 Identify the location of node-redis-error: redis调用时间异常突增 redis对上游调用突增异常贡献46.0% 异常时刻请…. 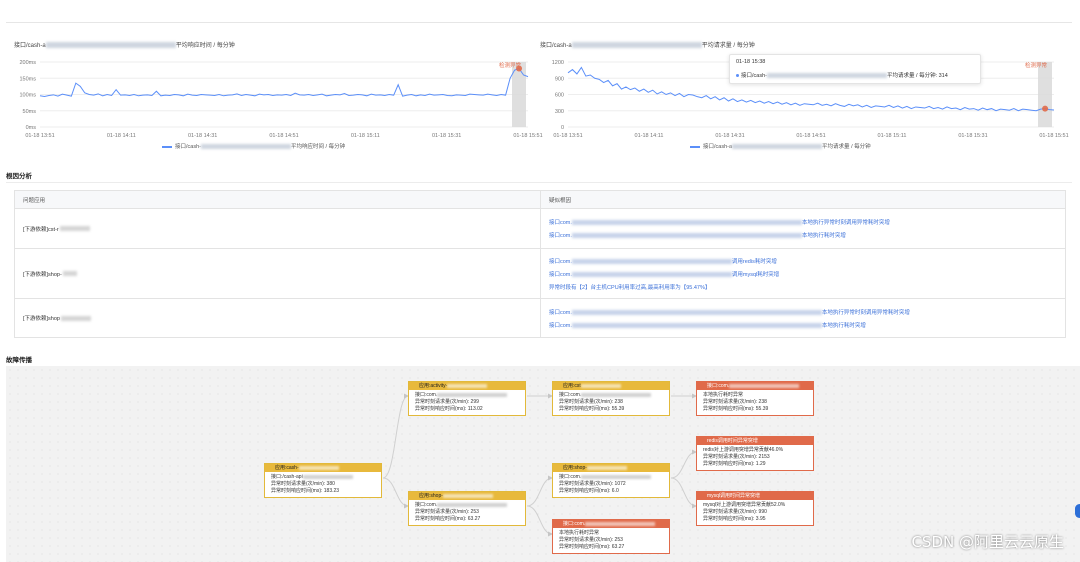
(755, 454).